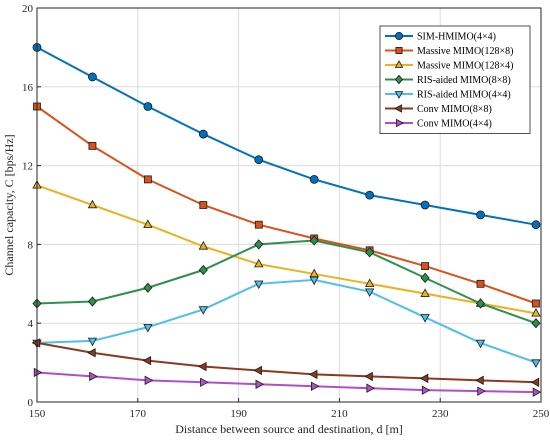  I want to click on legend-label: SIM-HMIMO(4×4), so click(456, 37).